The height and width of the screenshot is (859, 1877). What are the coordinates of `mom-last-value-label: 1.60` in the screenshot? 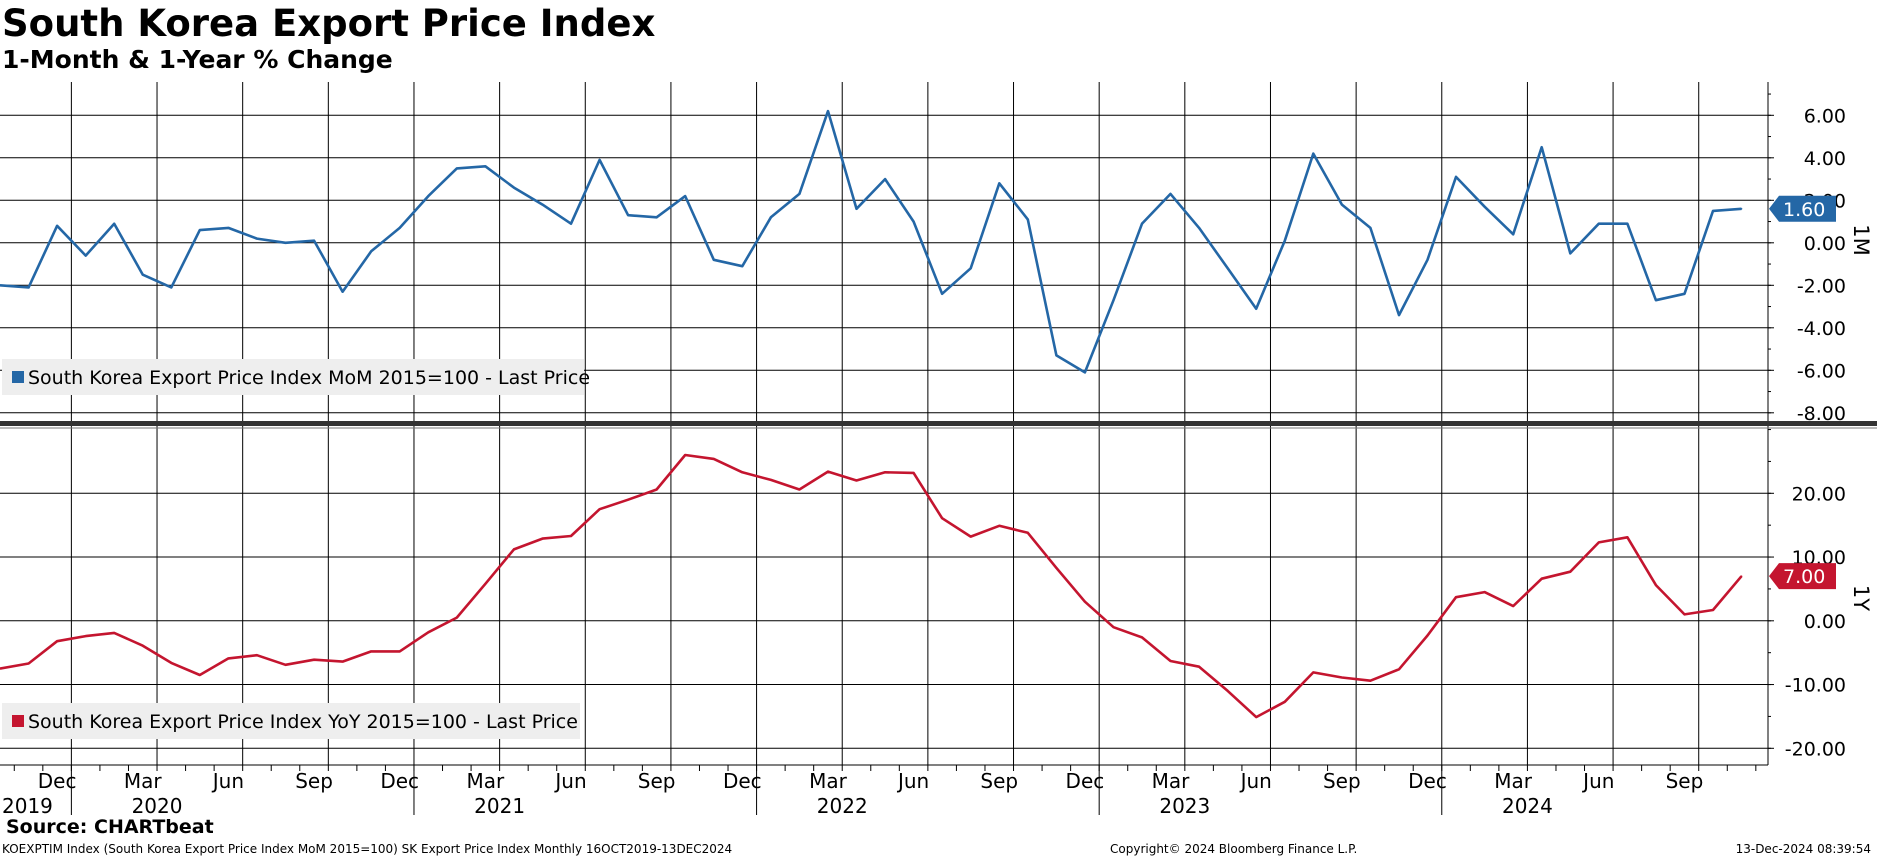 It's located at (1804, 210).